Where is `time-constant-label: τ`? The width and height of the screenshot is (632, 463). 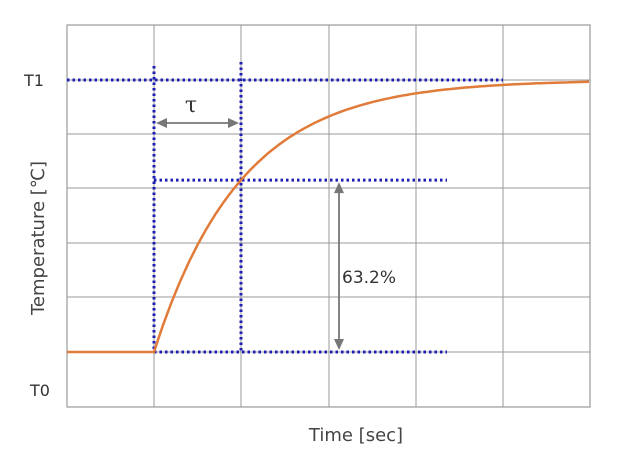 time-constant-label: τ is located at coordinates (191, 105).